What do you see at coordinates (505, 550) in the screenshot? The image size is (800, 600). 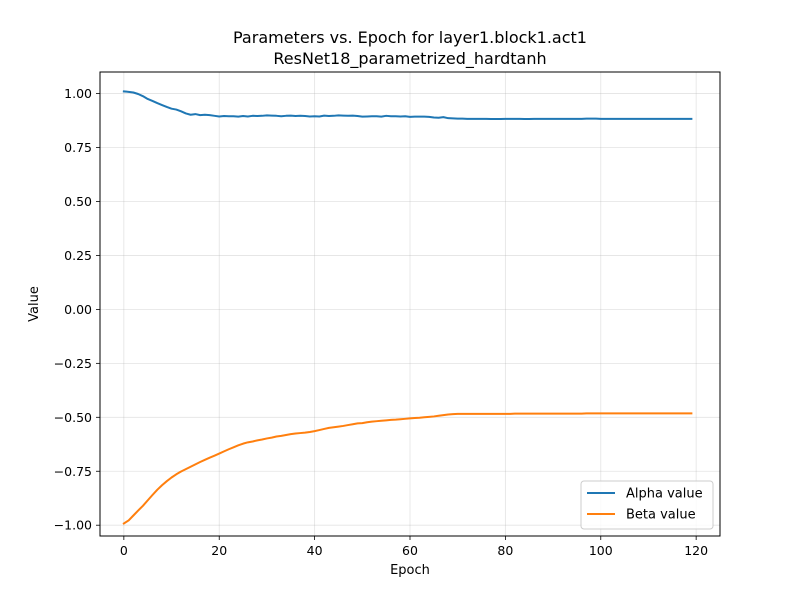 I see `x-tick-label: 80` at bounding box center [505, 550].